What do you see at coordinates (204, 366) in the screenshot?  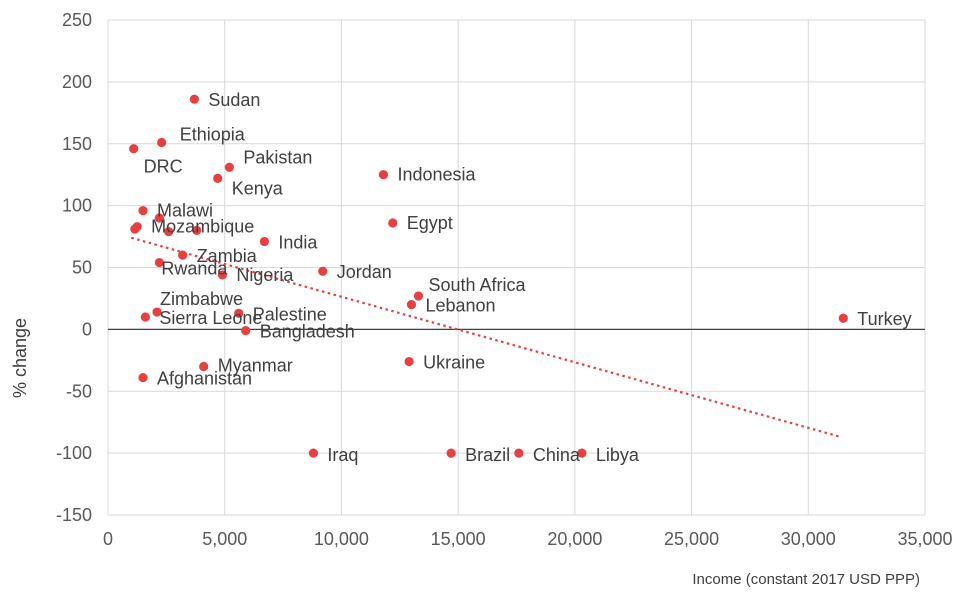 I see `point-myanmar` at bounding box center [204, 366].